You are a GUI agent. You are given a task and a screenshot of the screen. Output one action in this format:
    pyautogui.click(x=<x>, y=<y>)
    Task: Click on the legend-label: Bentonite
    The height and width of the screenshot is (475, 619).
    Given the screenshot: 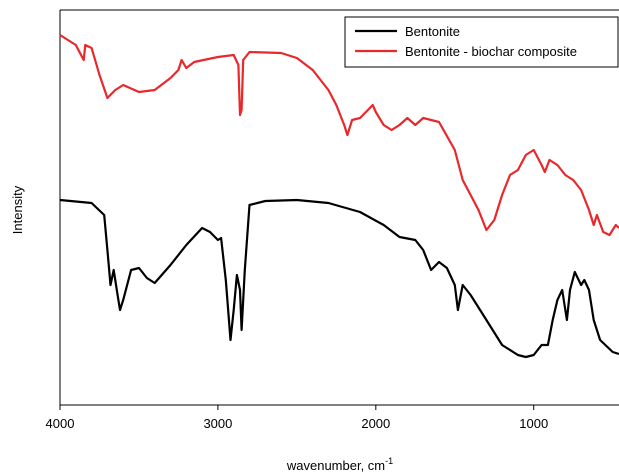 What is the action you would take?
    pyautogui.click(x=432, y=31)
    